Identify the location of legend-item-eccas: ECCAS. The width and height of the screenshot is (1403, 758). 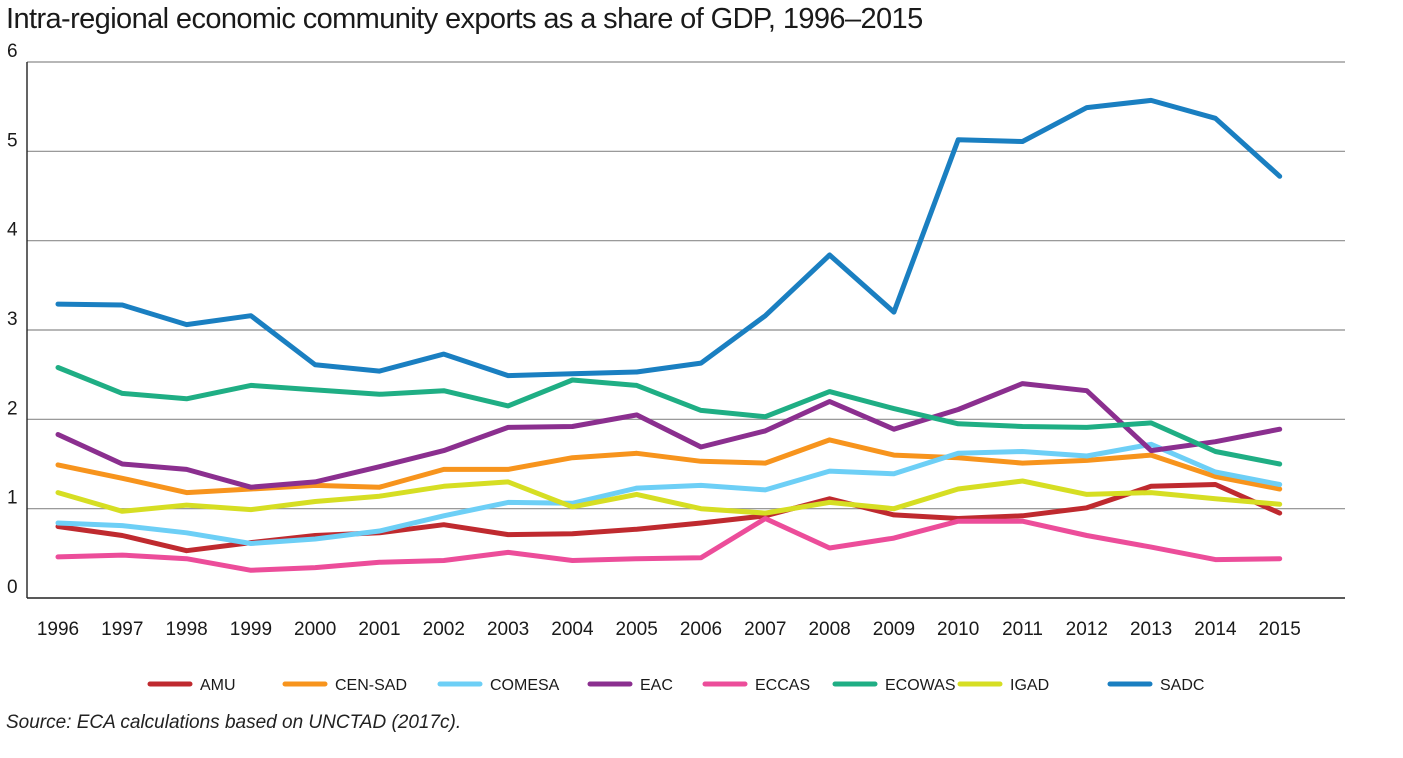
(756, 685).